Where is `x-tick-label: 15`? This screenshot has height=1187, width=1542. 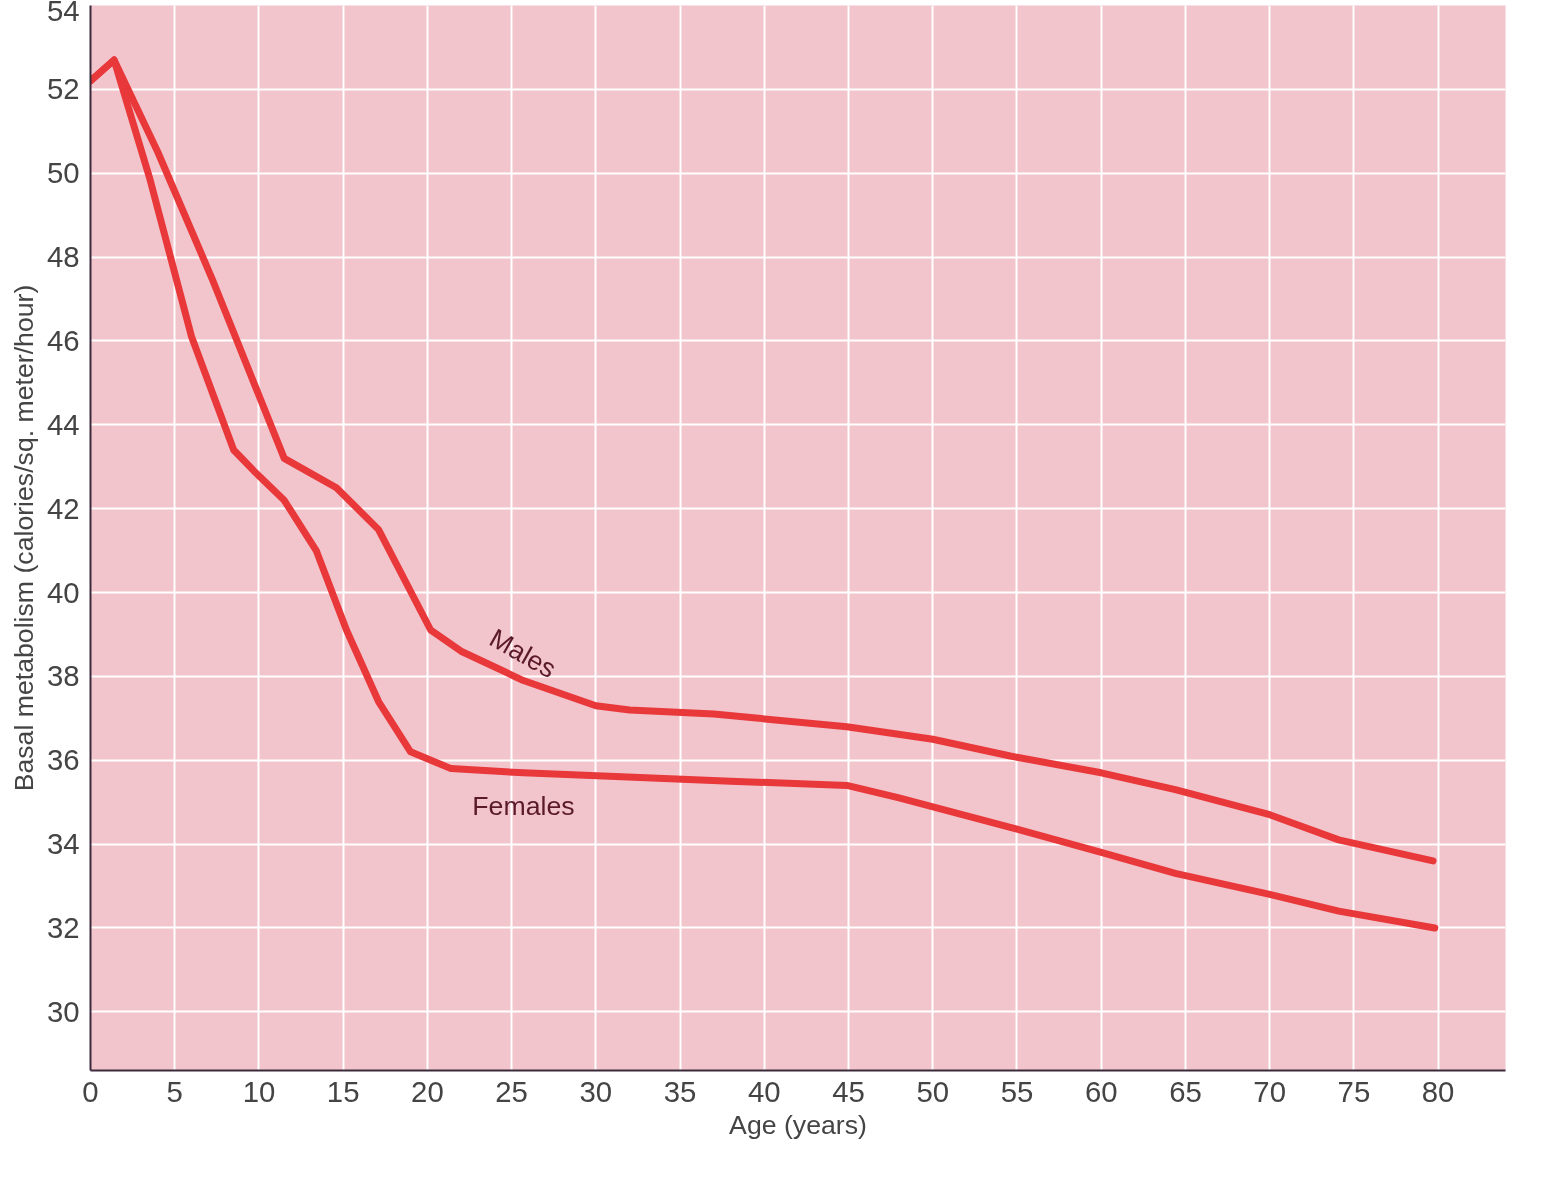 x-tick-label: 15 is located at coordinates (343, 1091).